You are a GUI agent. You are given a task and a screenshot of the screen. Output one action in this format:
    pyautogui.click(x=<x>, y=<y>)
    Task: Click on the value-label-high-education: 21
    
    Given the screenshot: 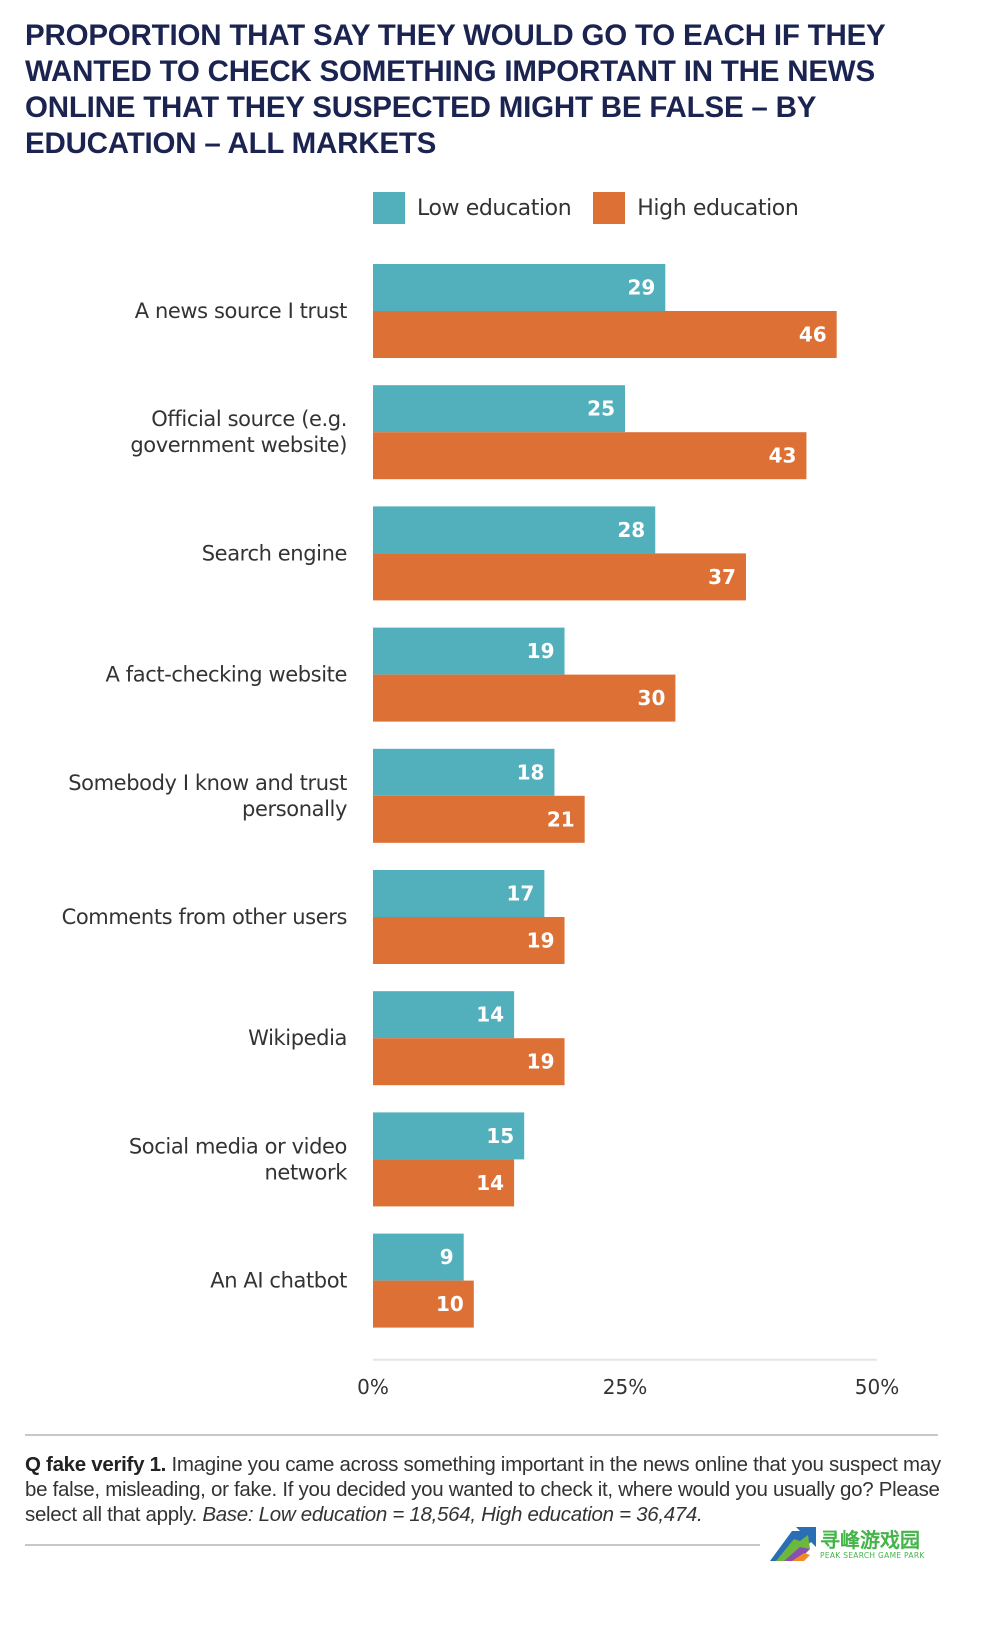 What is the action you would take?
    pyautogui.click(x=561, y=819)
    